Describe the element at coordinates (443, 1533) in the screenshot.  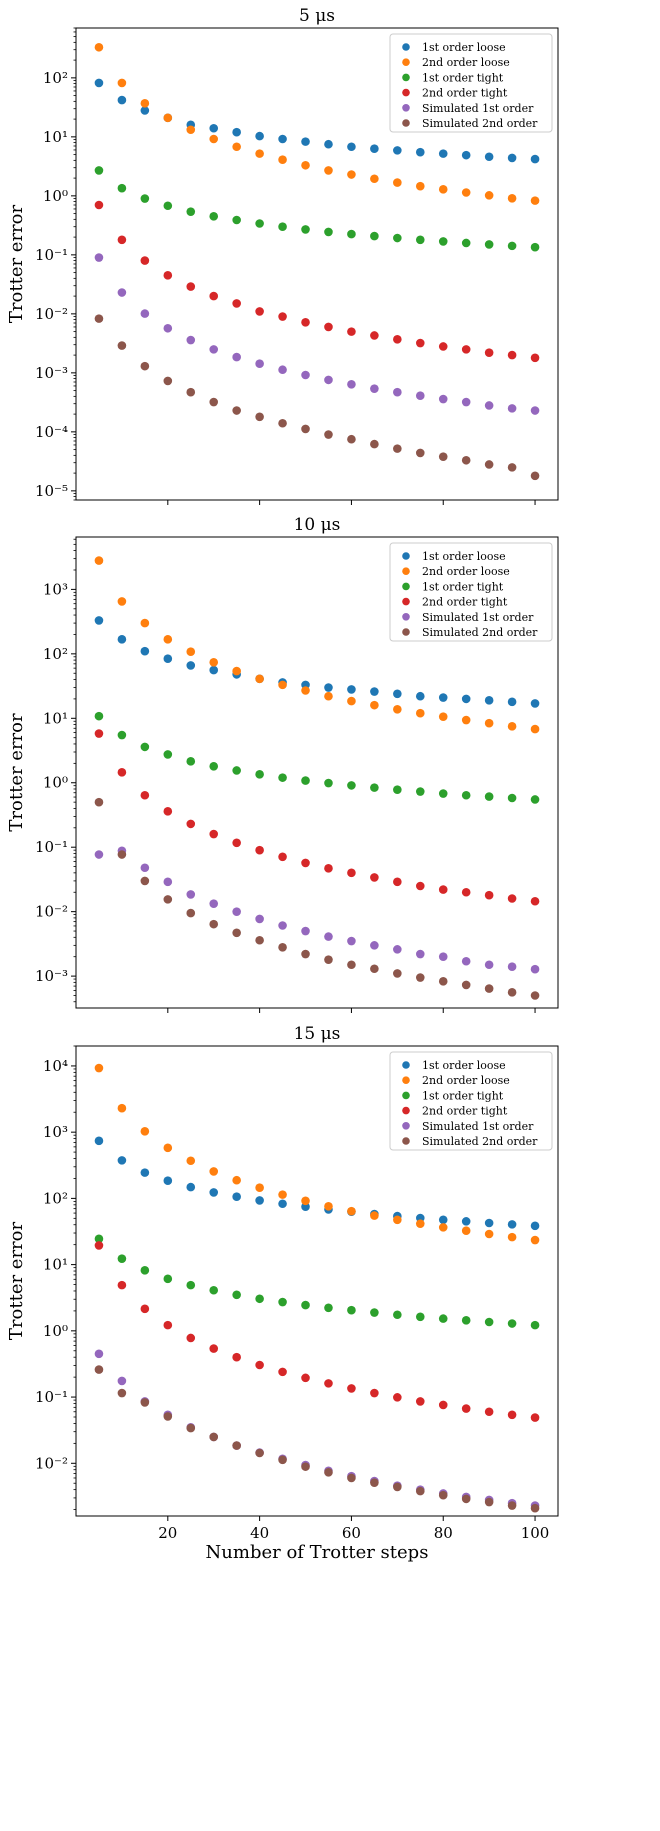
I see `x-tick-label: 80` at that location.